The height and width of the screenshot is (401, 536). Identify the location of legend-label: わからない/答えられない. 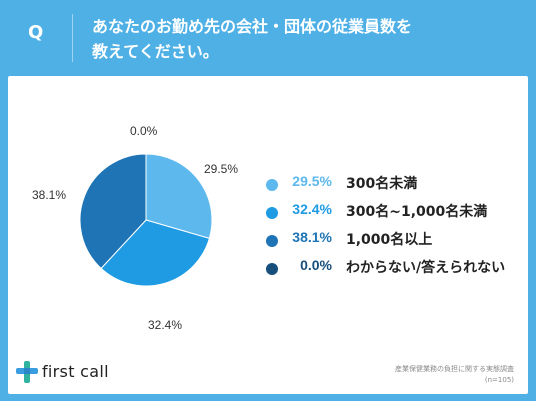
(426, 268).